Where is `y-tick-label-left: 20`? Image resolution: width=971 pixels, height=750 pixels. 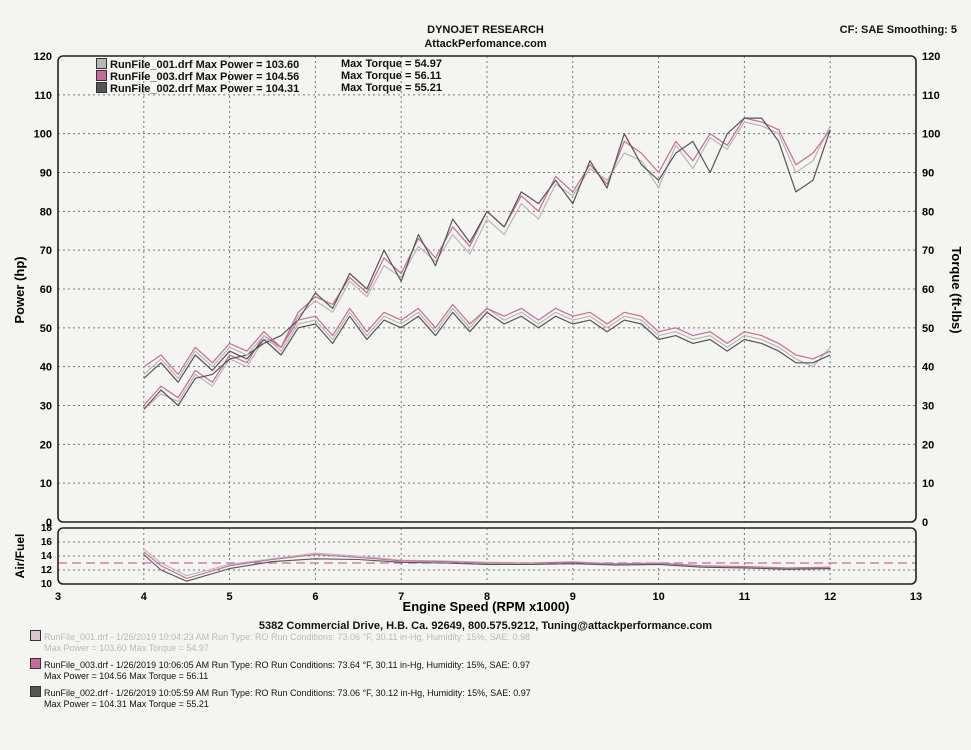 y-tick-label-left: 20 is located at coordinates (46, 445).